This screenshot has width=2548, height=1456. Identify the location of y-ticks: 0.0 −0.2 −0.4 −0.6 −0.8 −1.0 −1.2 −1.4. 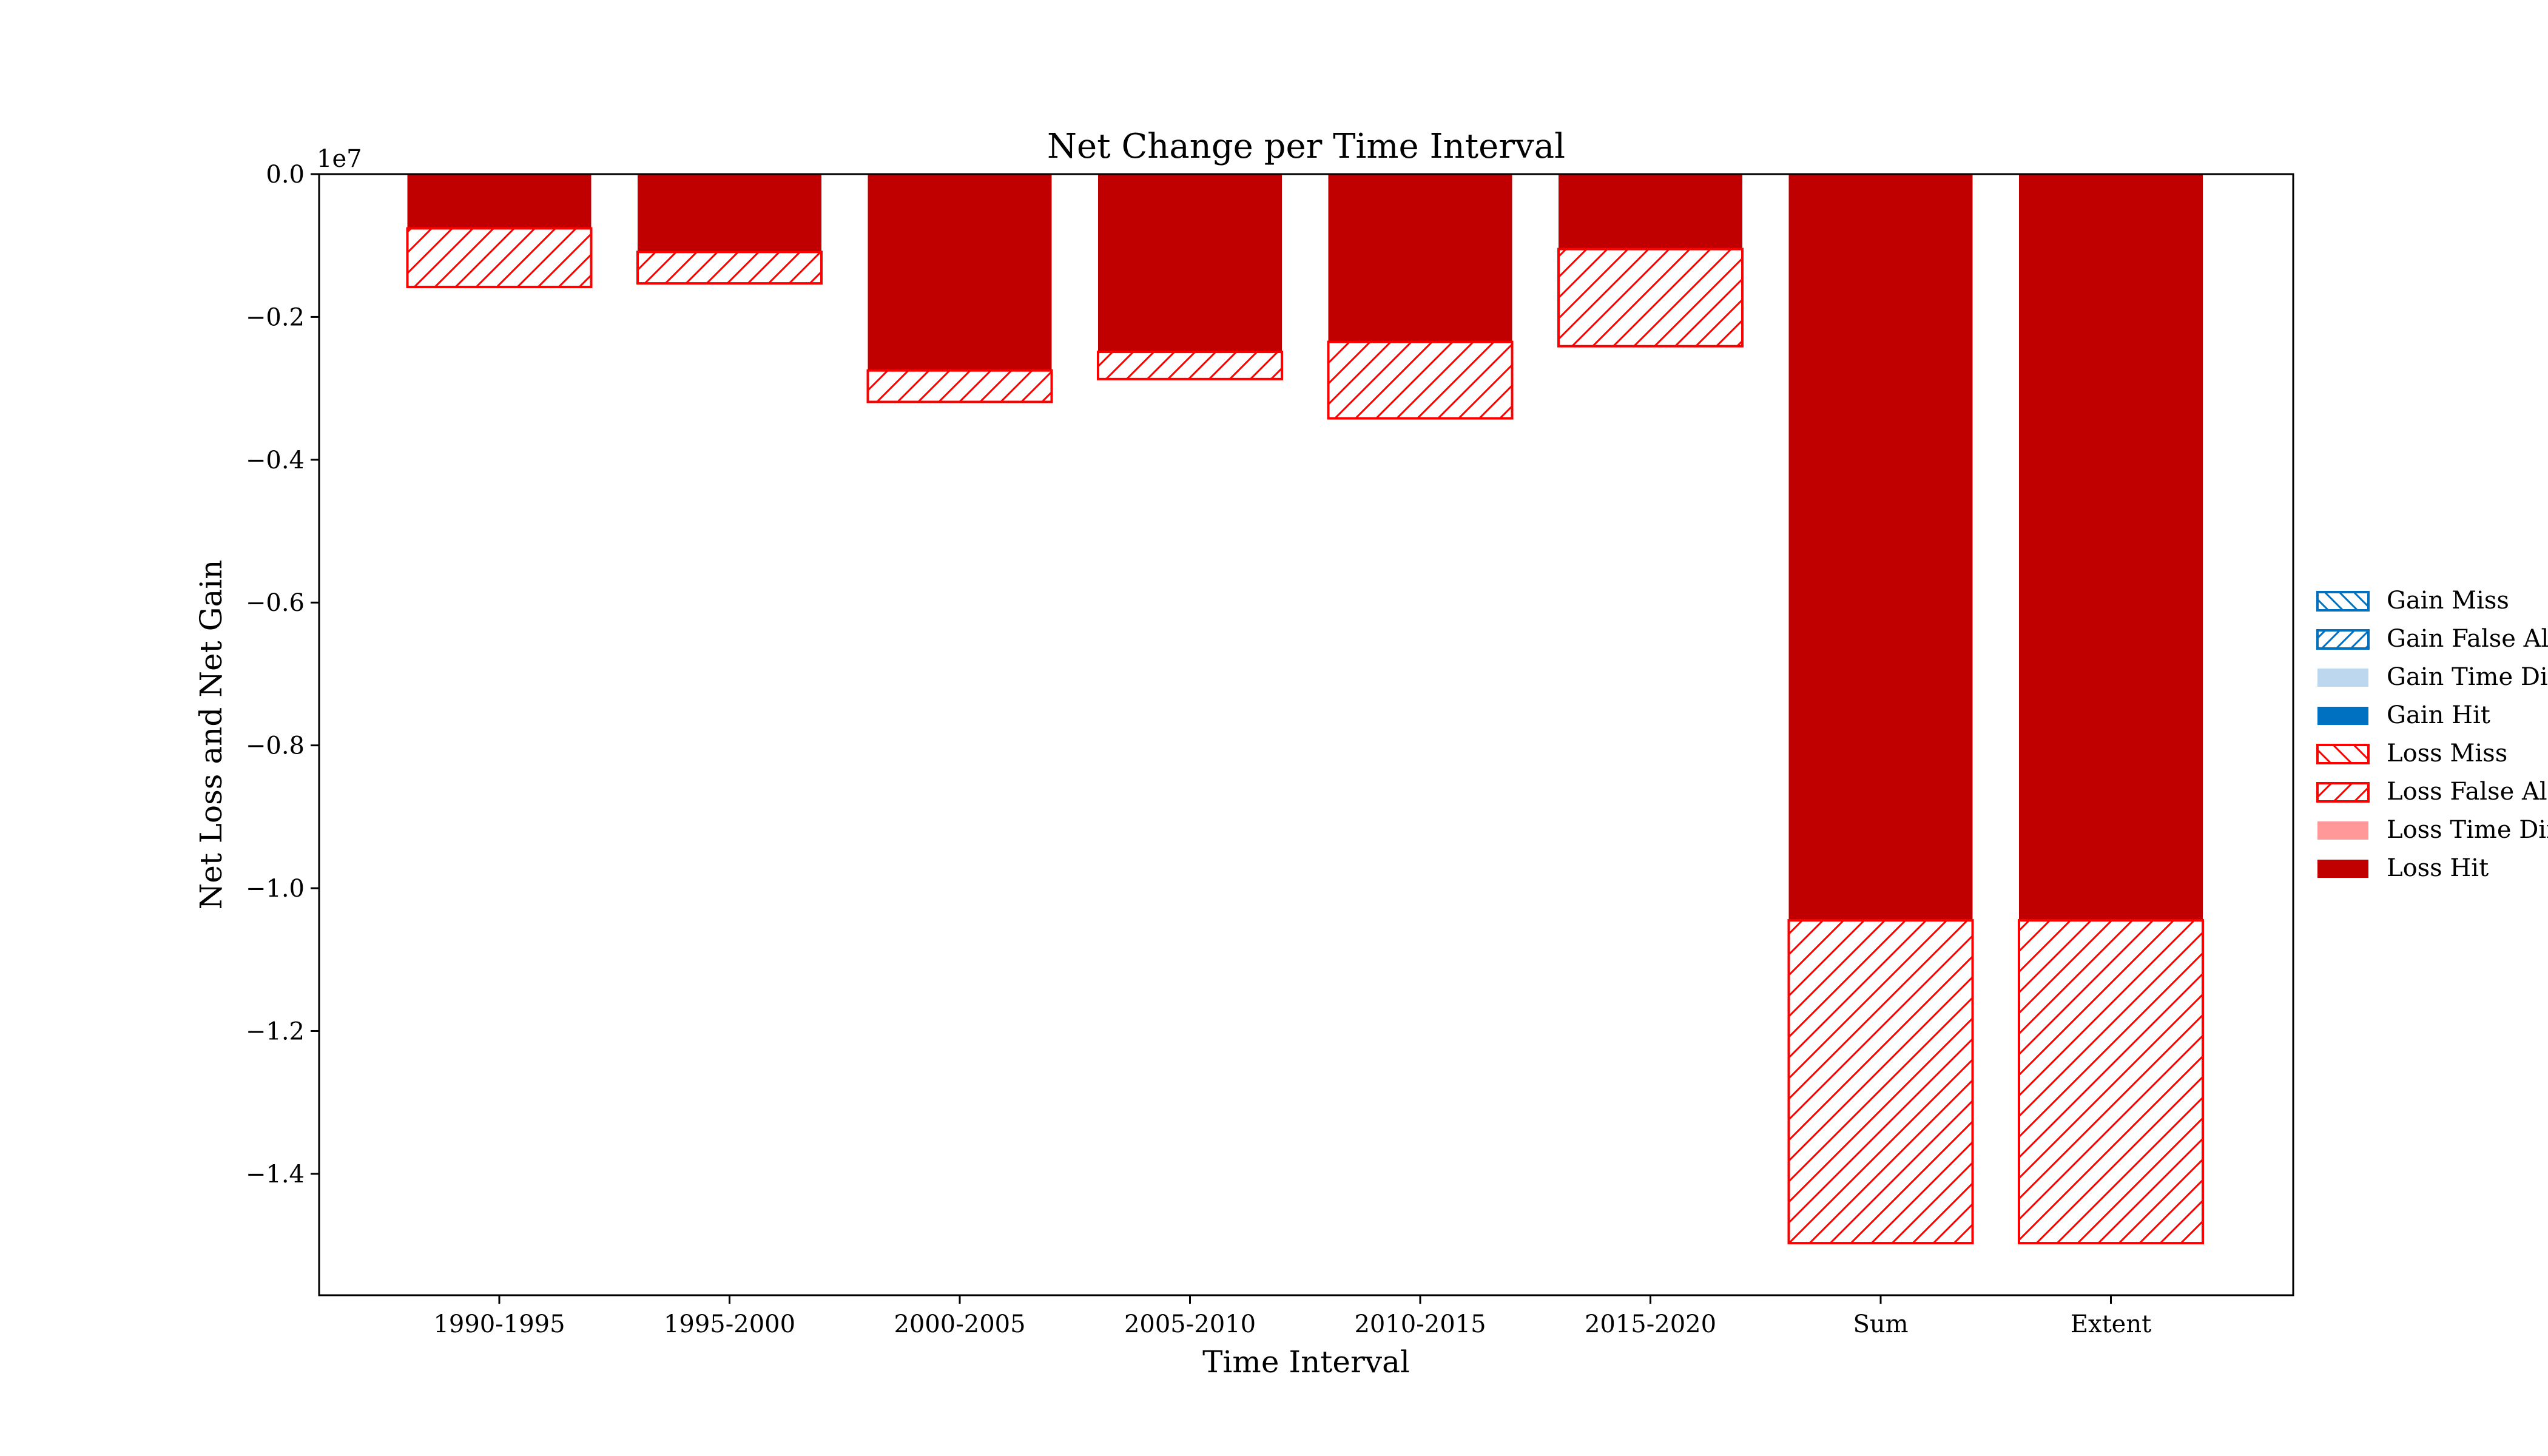
(282, 674).